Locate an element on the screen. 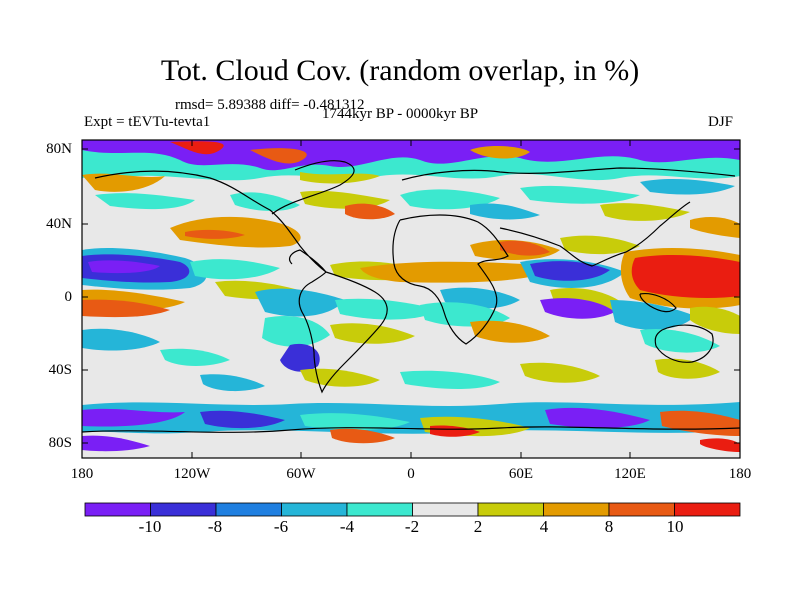 The height and width of the screenshot is (600, 800). south-america-coast is located at coordinates (343, 332).